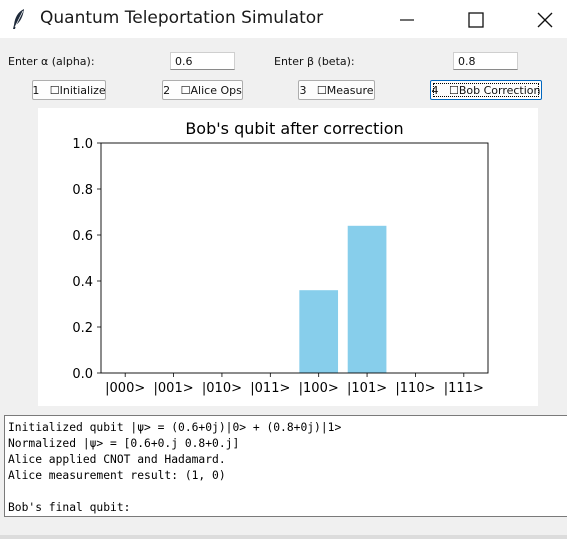  What do you see at coordinates (464, 388) in the screenshot?
I see `x-tick-label: |111>` at bounding box center [464, 388].